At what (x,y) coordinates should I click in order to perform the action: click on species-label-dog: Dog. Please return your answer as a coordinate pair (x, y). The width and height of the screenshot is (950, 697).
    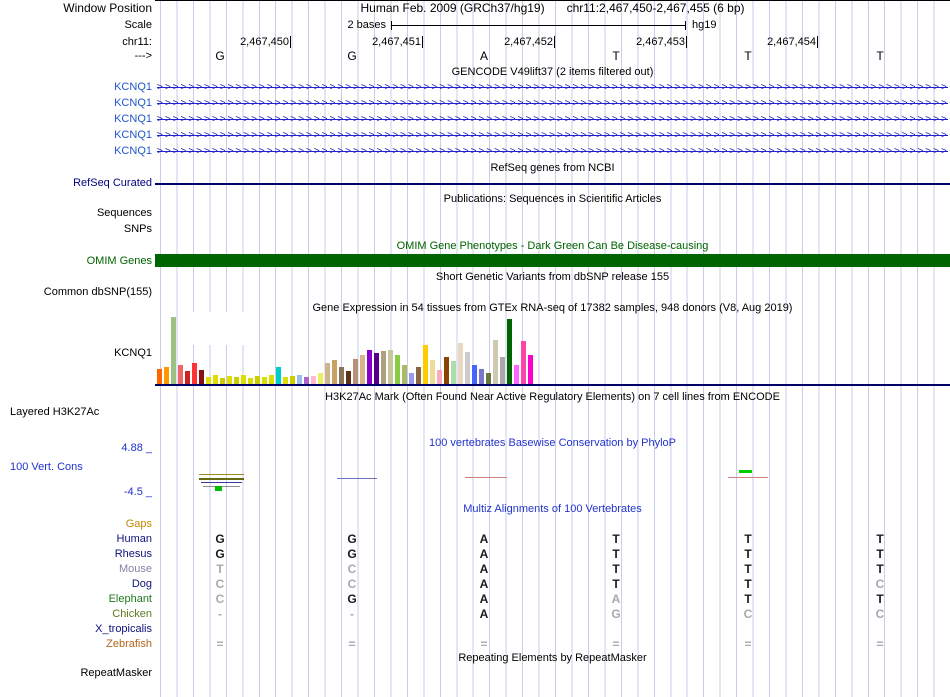
    Looking at the image, I should click on (141, 584).